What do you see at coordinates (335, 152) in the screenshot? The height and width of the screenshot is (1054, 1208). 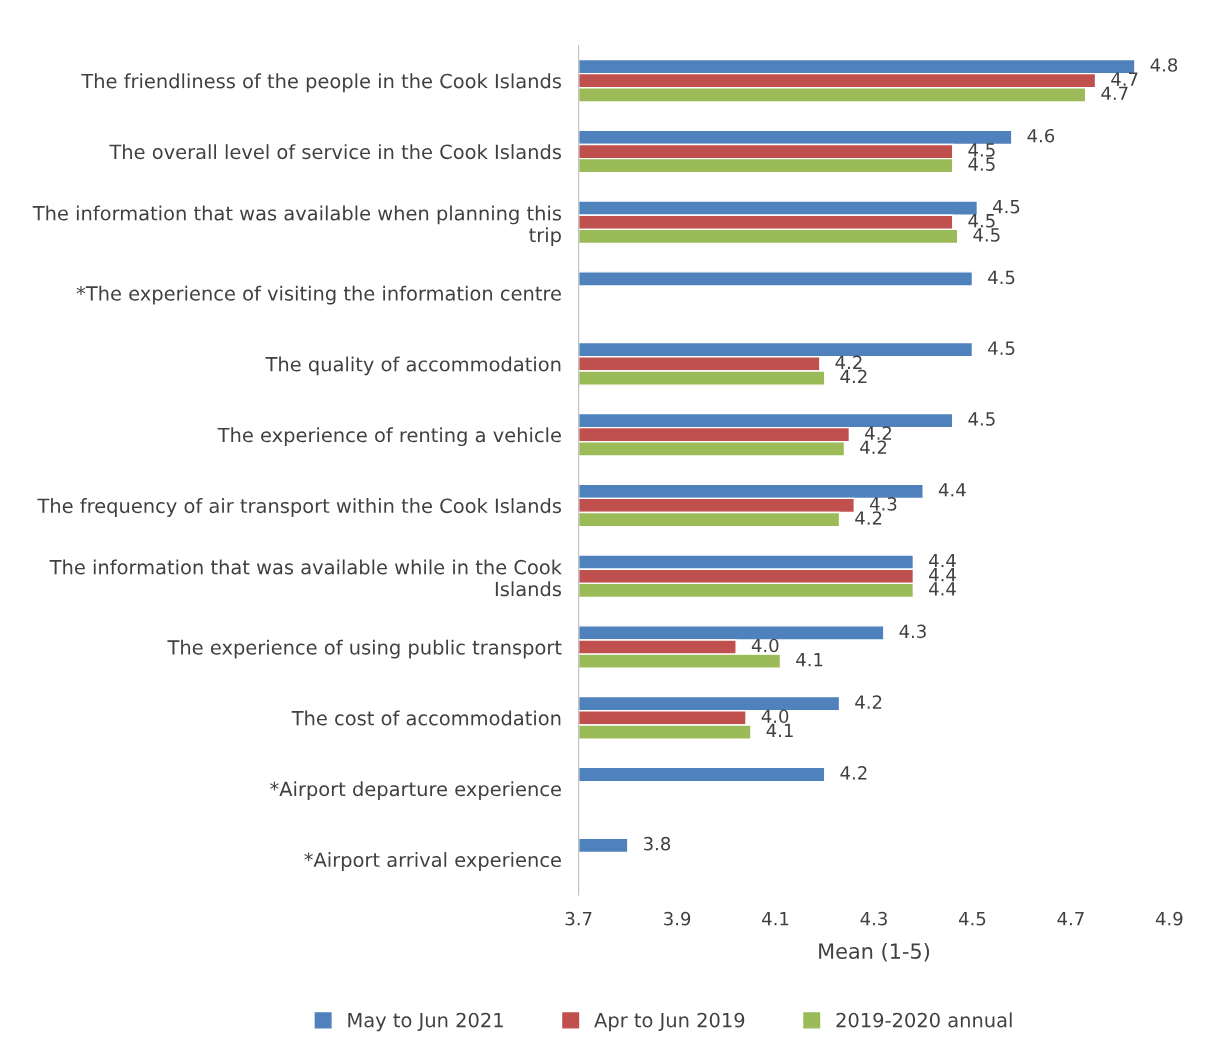 I see `y-tick-label: The overall level of service in the Cook Islands` at bounding box center [335, 152].